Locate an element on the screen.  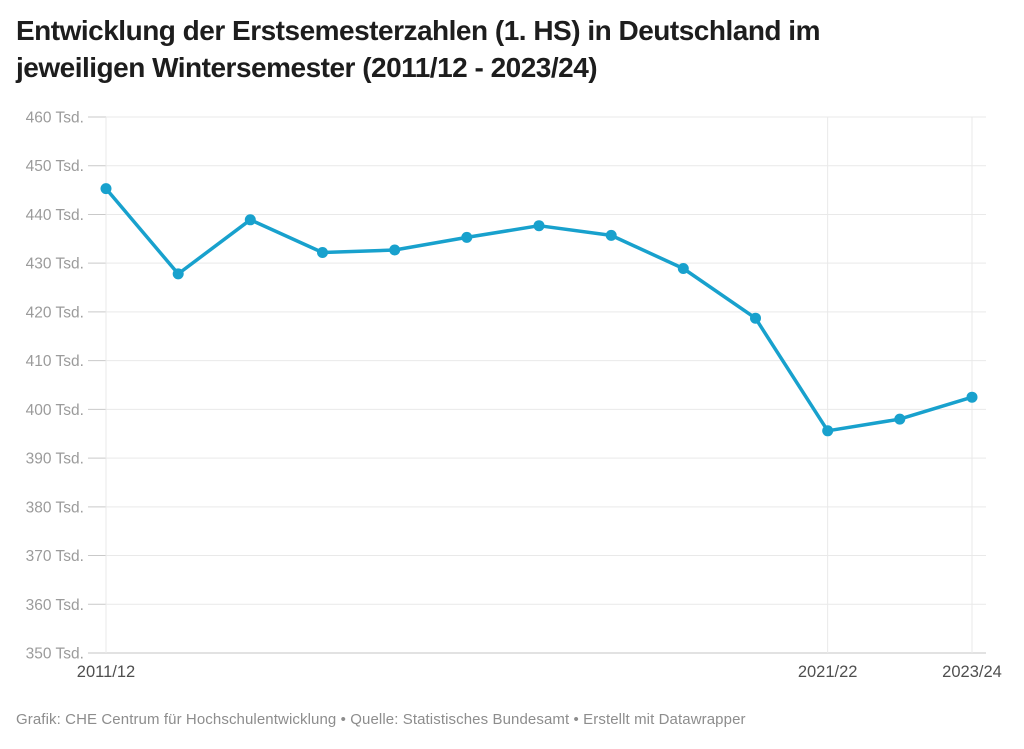
y-axis-label: 420 Tsd. is located at coordinates (55, 312).